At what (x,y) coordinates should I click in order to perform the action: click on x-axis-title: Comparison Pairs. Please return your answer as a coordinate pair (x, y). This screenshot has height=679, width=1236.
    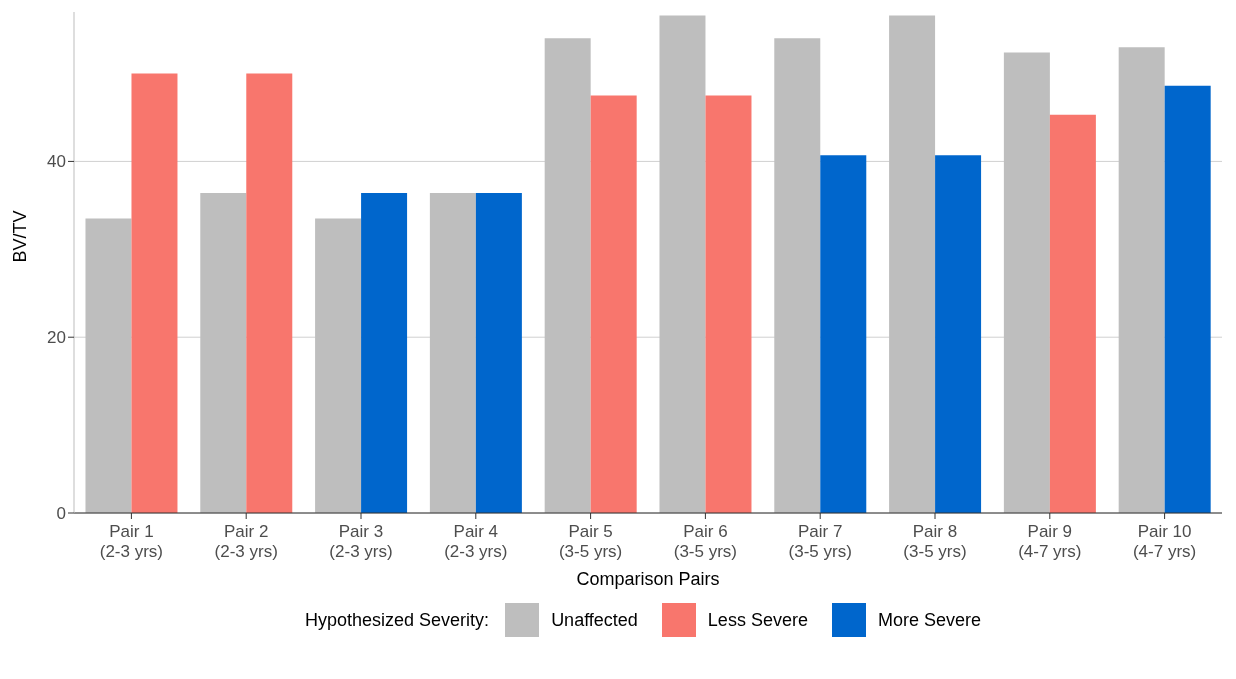
    Looking at the image, I should click on (648, 579).